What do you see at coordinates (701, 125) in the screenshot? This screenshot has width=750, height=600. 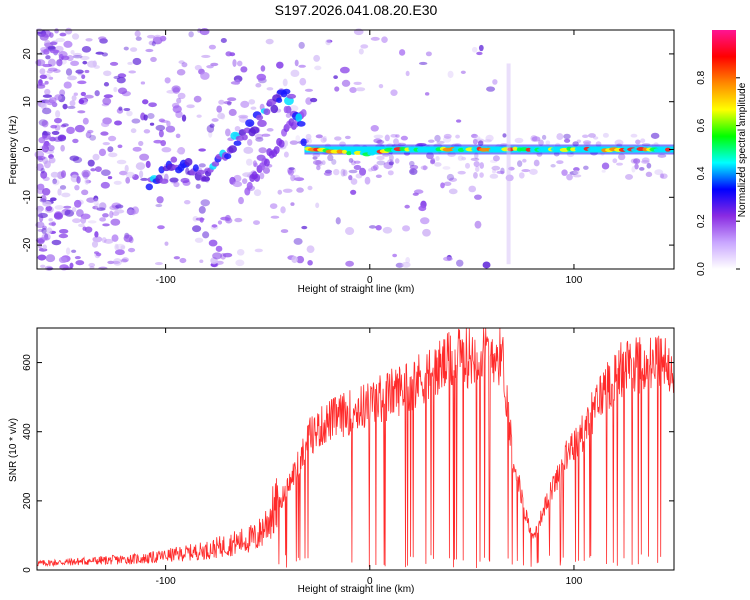 I see `colorbar-tick-label: 0.6` at bounding box center [701, 125].